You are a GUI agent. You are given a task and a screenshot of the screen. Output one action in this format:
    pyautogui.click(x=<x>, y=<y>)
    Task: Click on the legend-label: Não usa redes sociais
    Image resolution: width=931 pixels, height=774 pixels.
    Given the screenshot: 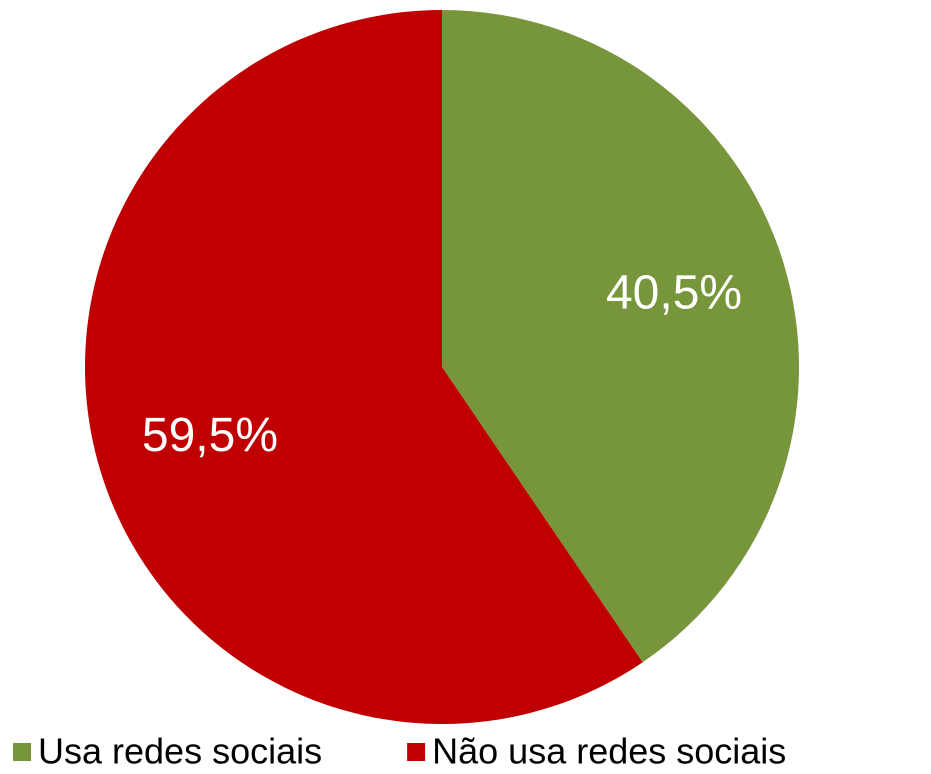 What is the action you would take?
    pyautogui.click(x=609, y=751)
    